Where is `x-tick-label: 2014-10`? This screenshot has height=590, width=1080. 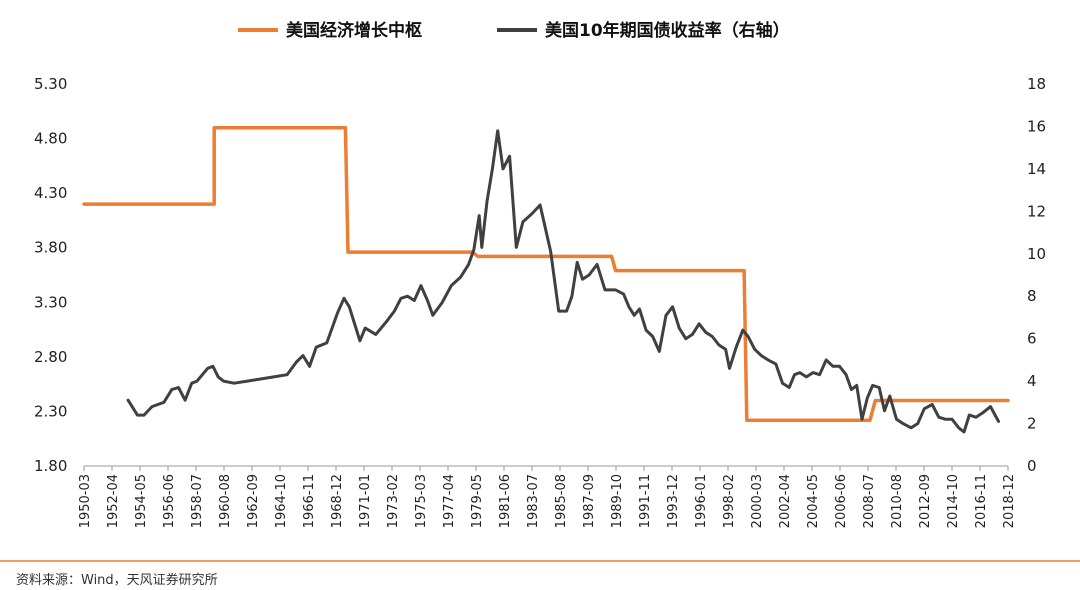
x-tick-label: 2014-10 is located at coordinates (953, 501).